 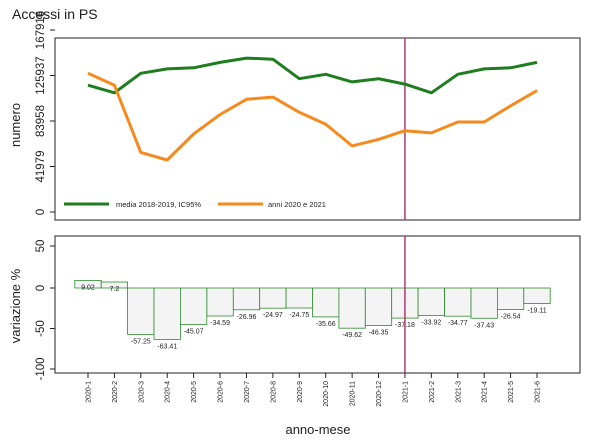 What do you see at coordinates (300, 392) in the screenshot?
I see `x-tick-label: 2020-9` at bounding box center [300, 392].